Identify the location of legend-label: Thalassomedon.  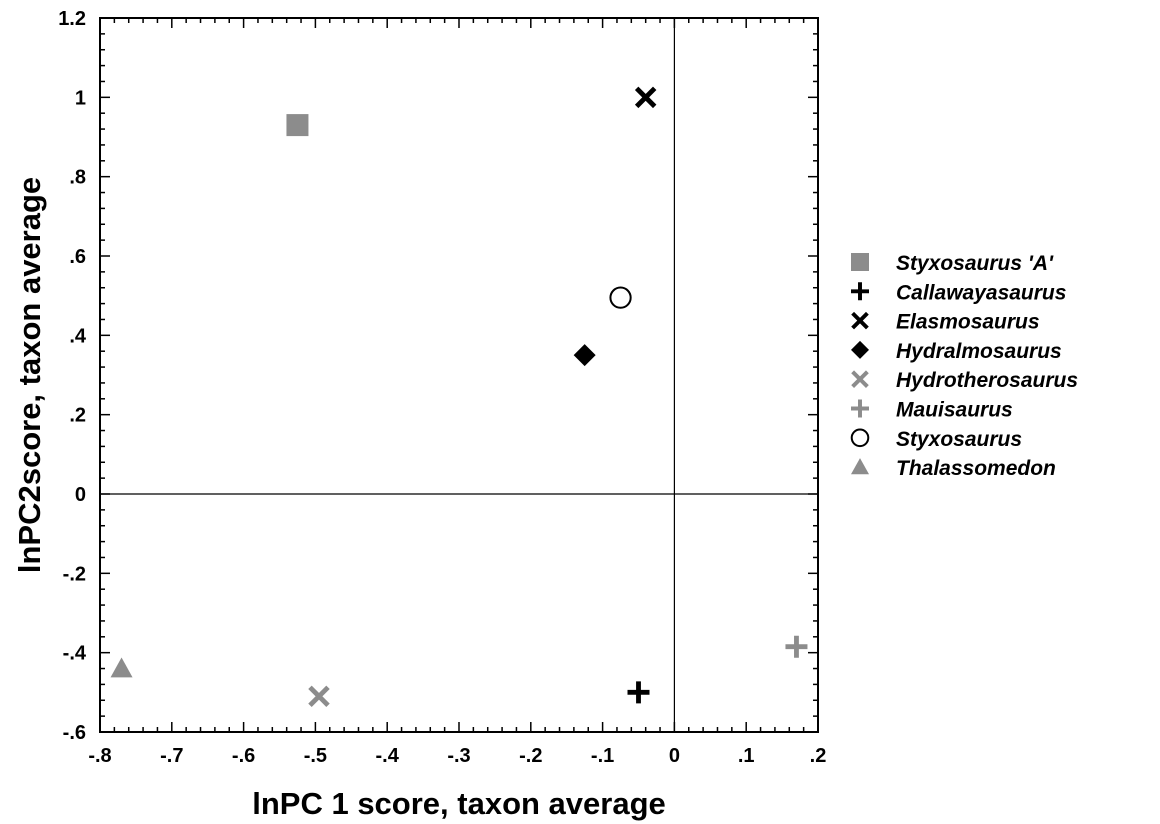
(976, 468).